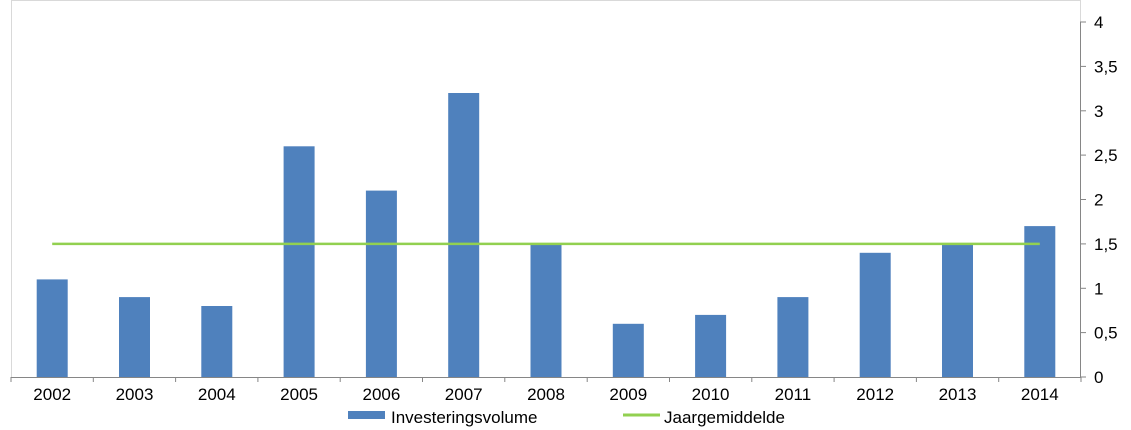 This screenshot has width=1131, height=430. Describe the element at coordinates (1098, 22) in the screenshot. I see `y-tick-label: 4` at that location.